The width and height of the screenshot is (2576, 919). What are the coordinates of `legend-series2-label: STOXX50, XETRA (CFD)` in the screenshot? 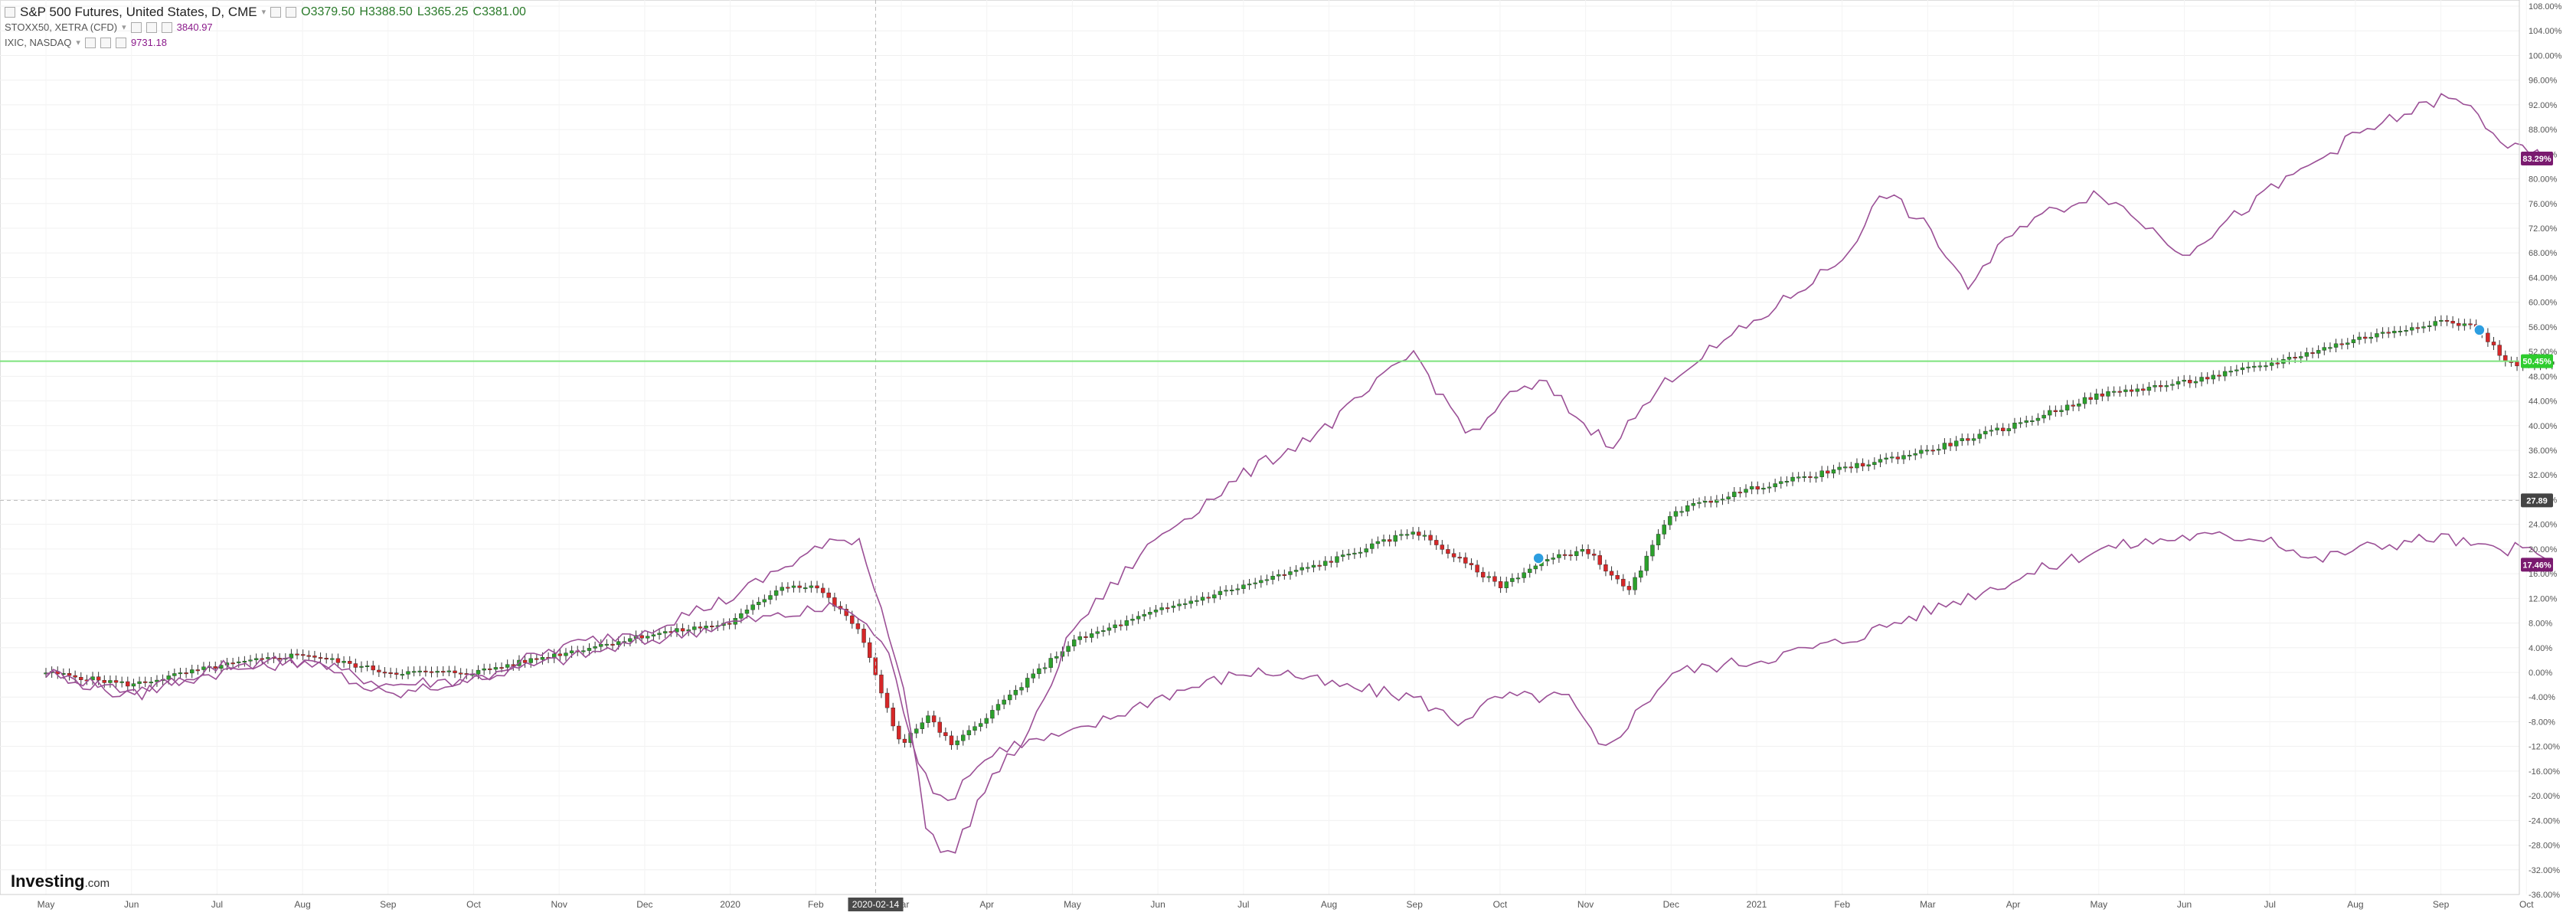 It's located at (61, 27).